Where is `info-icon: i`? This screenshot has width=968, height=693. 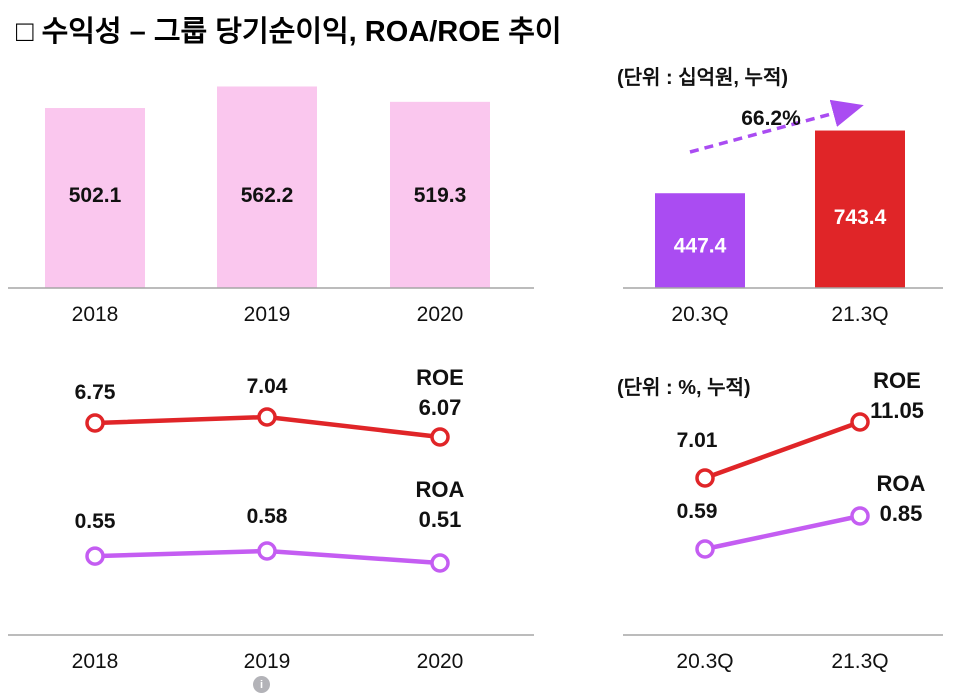
info-icon: i is located at coordinates (261, 684).